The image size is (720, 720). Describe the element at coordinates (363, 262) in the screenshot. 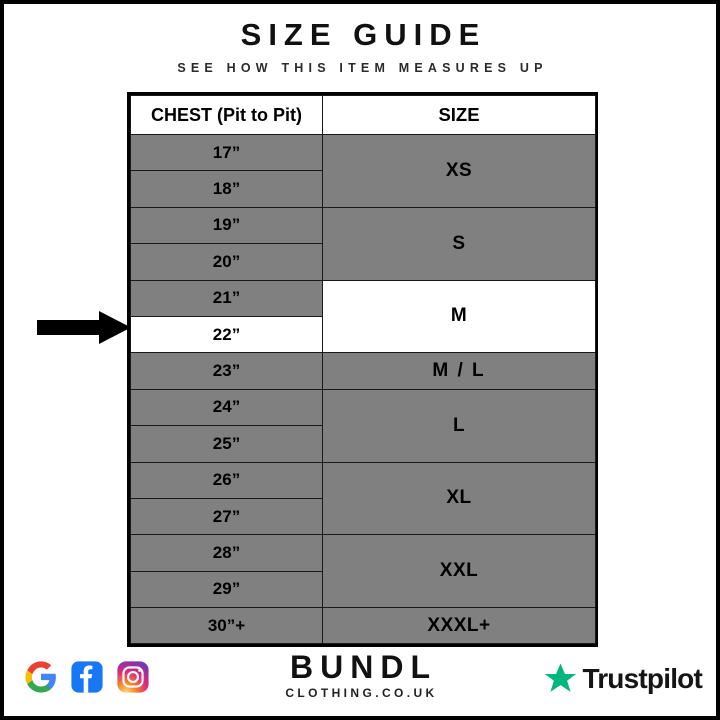

I see `table-row: 20”` at that location.